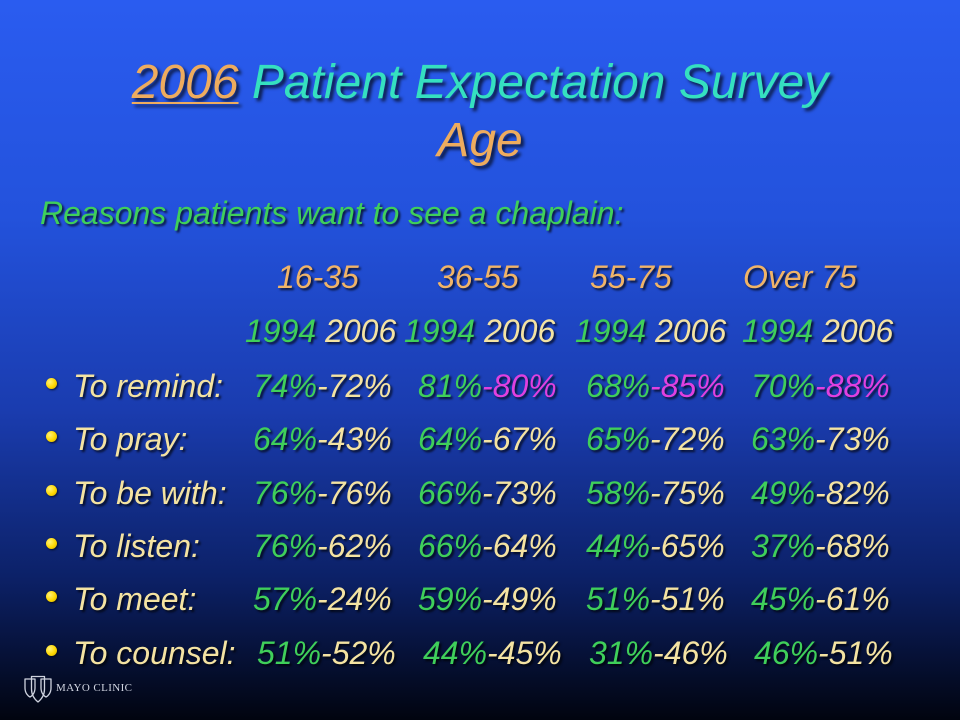 This screenshot has width=960, height=720. Describe the element at coordinates (94, 688) in the screenshot. I see `logo-text: MAYO CLINIC` at that location.